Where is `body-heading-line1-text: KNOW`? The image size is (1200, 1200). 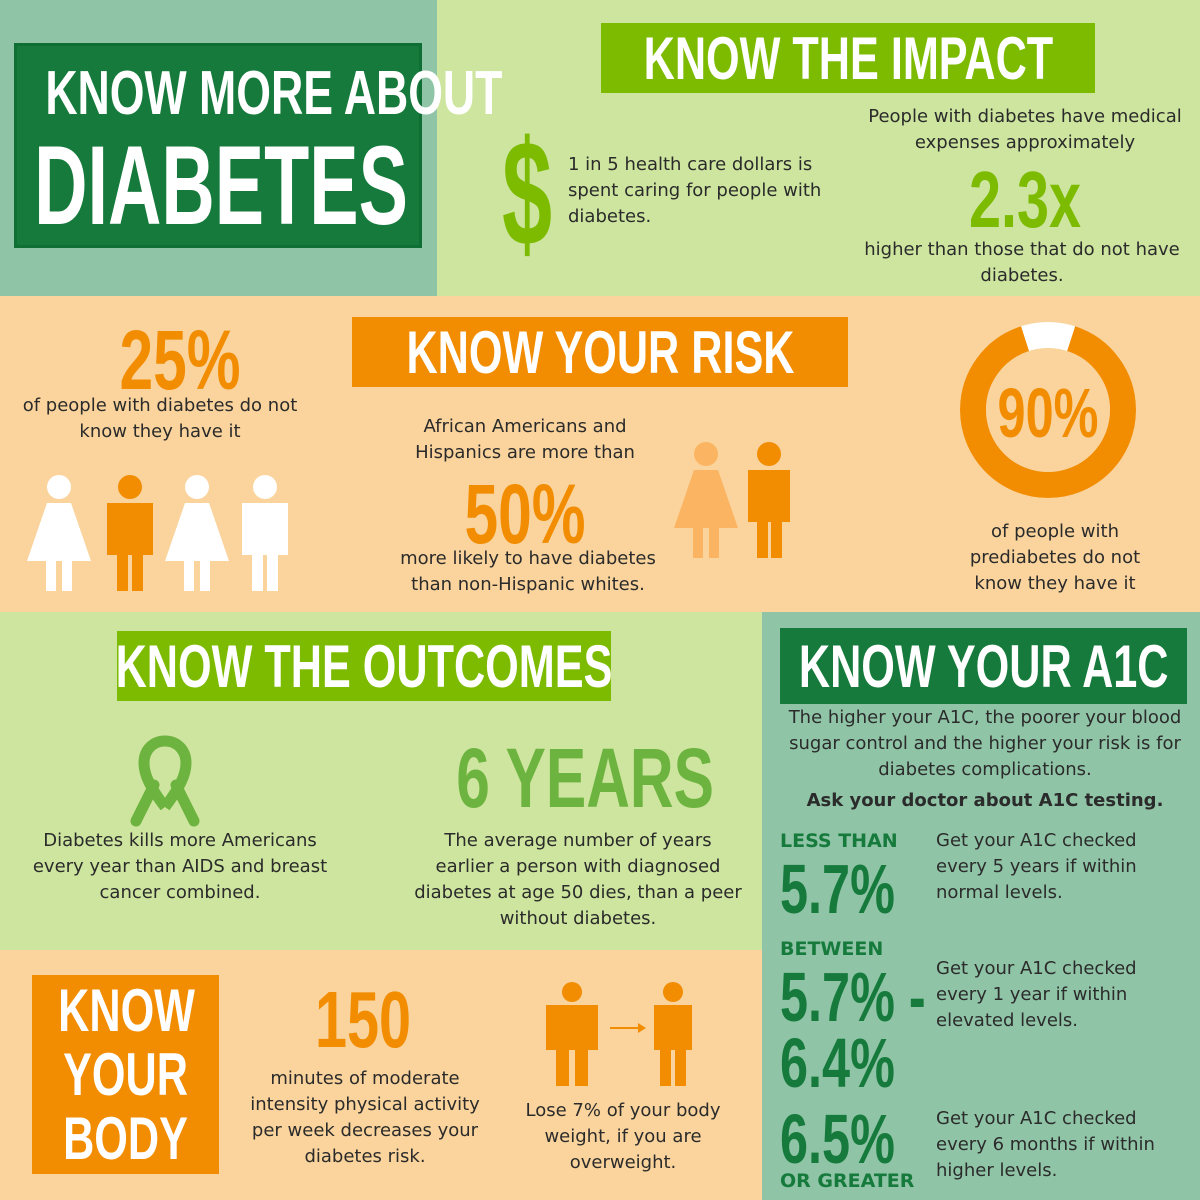
body-heading-line1-text: KNOW is located at coordinates (126, 1010).